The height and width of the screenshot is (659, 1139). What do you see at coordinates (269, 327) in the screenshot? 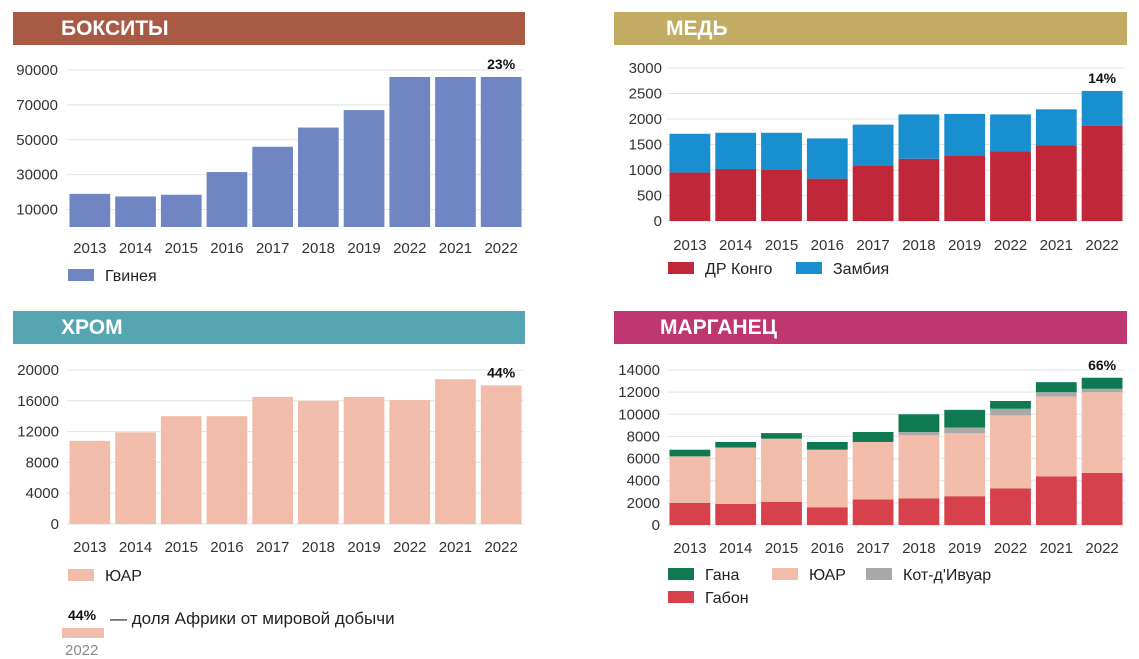
I see `chrome-title: ХРОМ` at bounding box center [269, 327].